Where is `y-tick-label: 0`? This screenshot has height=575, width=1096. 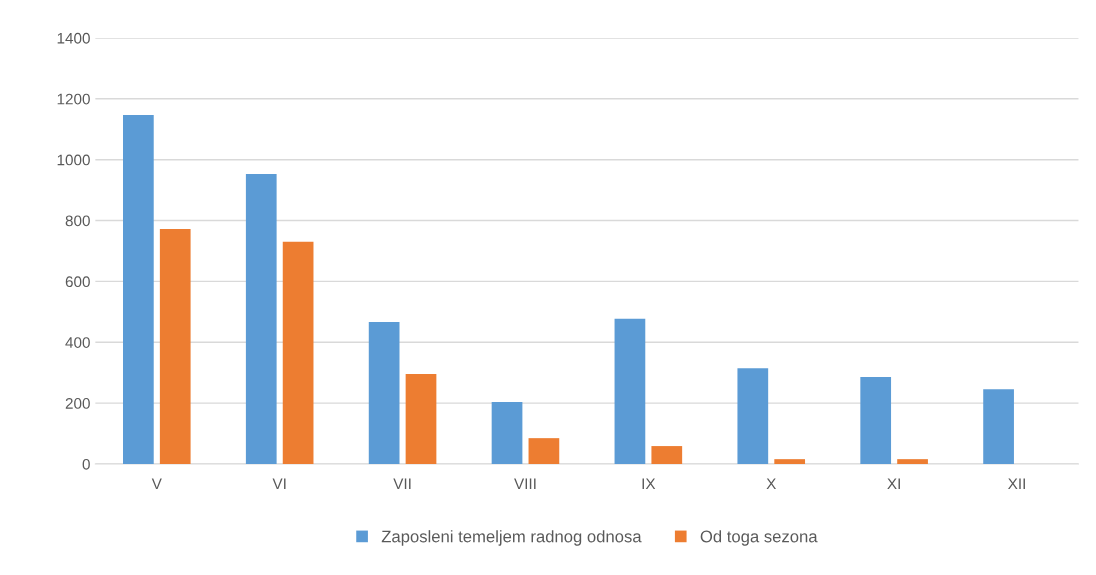 y-tick-label: 0 is located at coordinates (86, 464).